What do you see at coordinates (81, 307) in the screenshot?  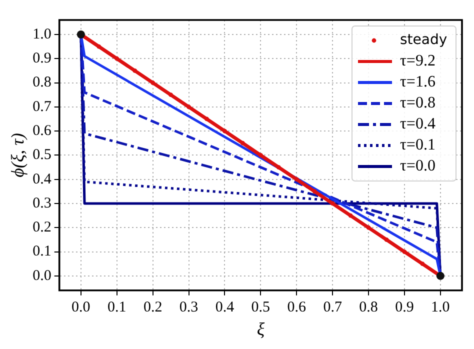 I see `x-tick-label: 0.0` at bounding box center [81, 307].